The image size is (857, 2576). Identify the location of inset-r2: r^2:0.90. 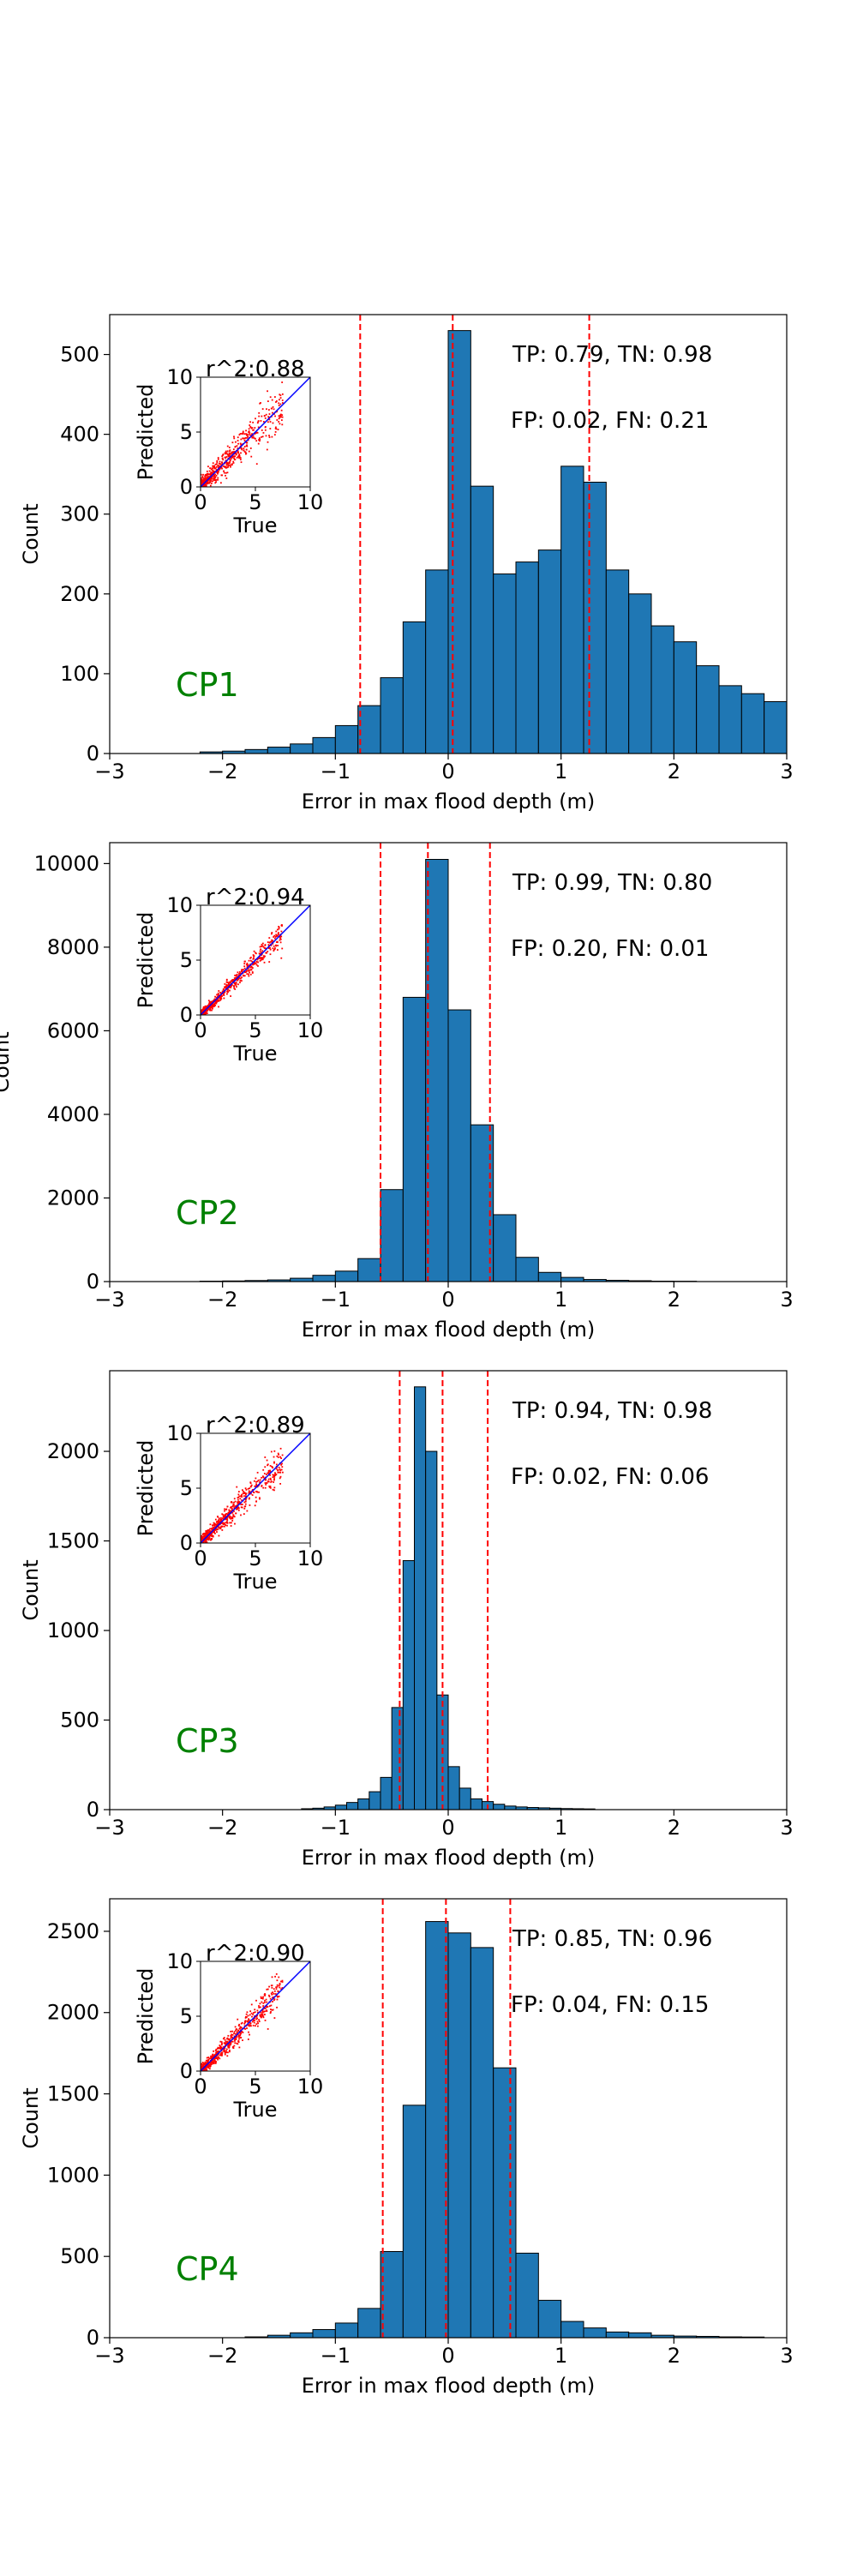
(256, 1954).